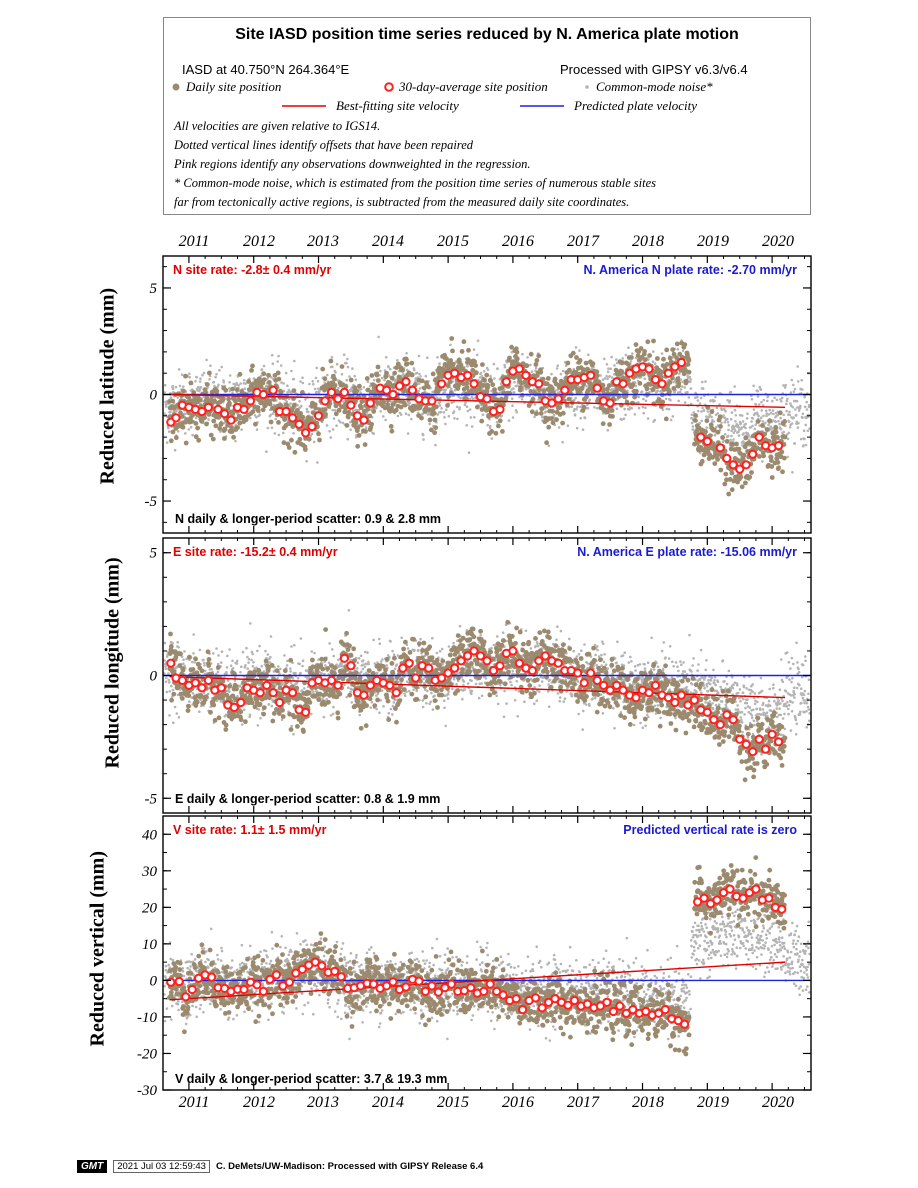  I want to click on year-top-2013: 2013, so click(323, 241).